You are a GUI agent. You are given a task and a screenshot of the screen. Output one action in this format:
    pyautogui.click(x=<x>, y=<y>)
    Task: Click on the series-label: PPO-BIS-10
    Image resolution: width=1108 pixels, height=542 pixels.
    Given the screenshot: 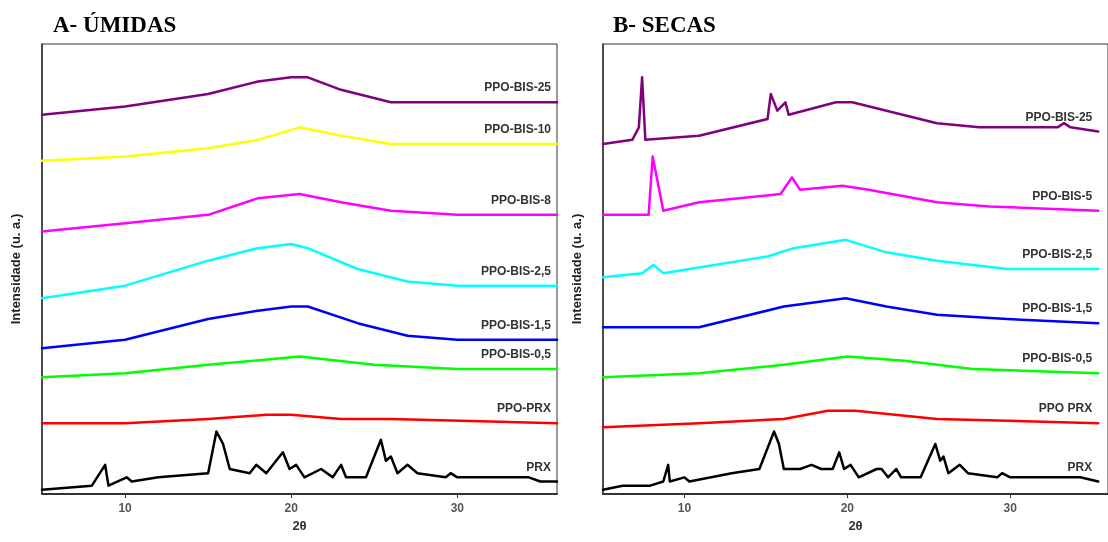 What is the action you would take?
    pyautogui.click(x=518, y=129)
    